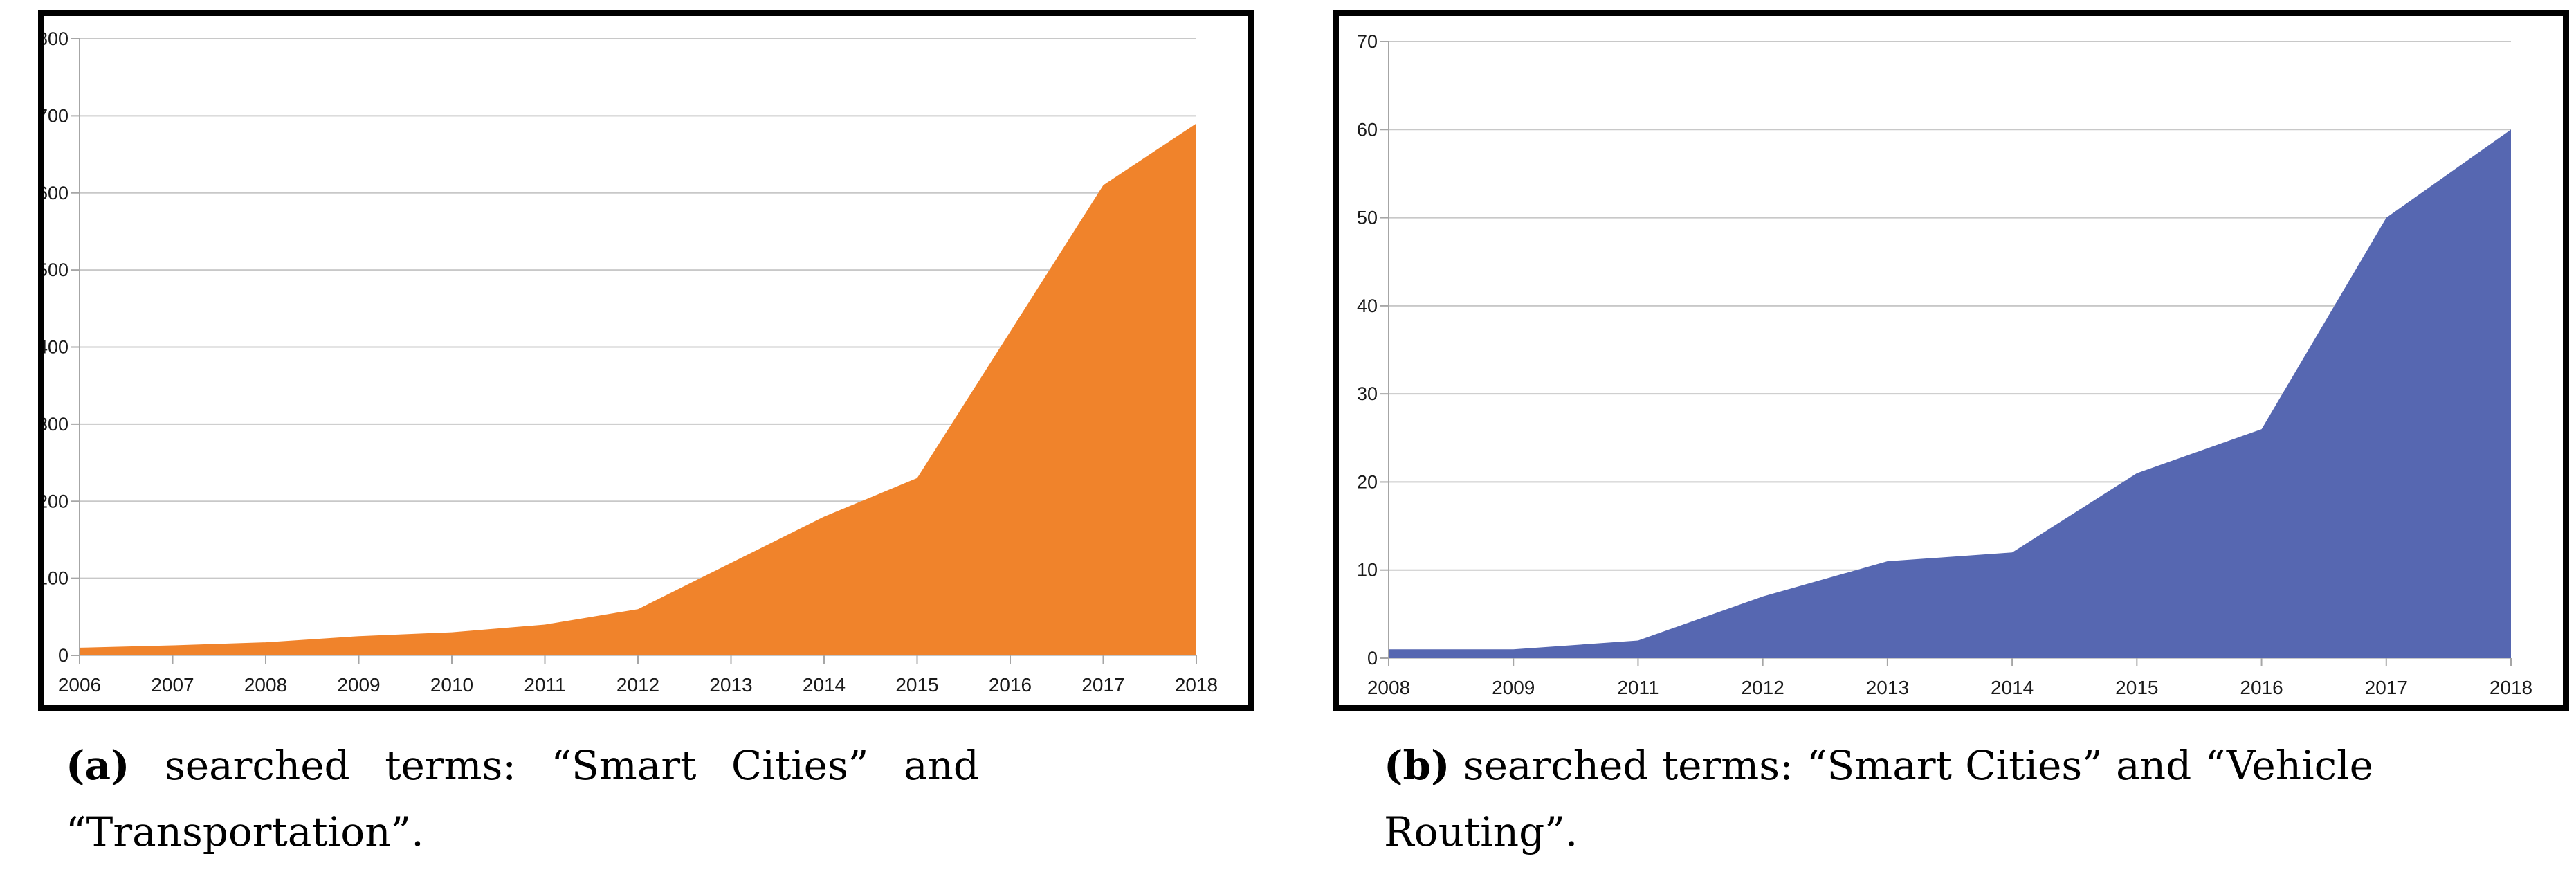 This screenshot has height=890, width=2576. What do you see at coordinates (56, 578) in the screenshot?
I see `y-tick-label: 100` at bounding box center [56, 578].